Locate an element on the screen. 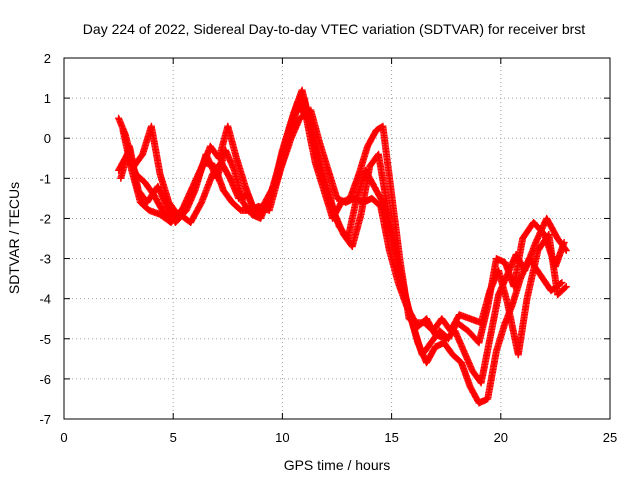 The height and width of the screenshot is (480, 640). y-tick-label: -3 is located at coordinates (45, 259).